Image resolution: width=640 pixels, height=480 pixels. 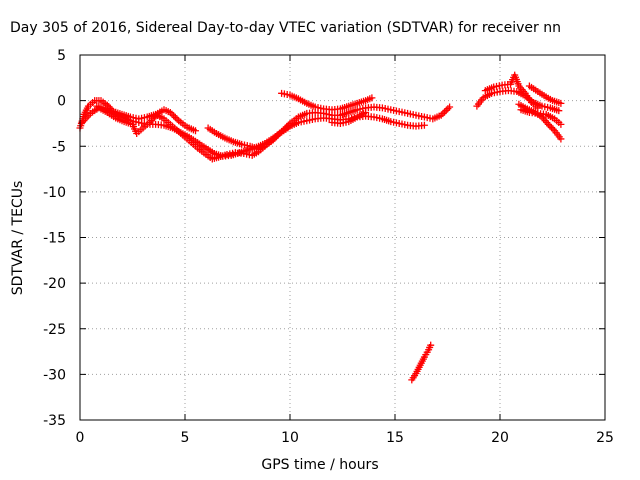 I want to click on y-tick-label: 5, so click(x=61, y=56).